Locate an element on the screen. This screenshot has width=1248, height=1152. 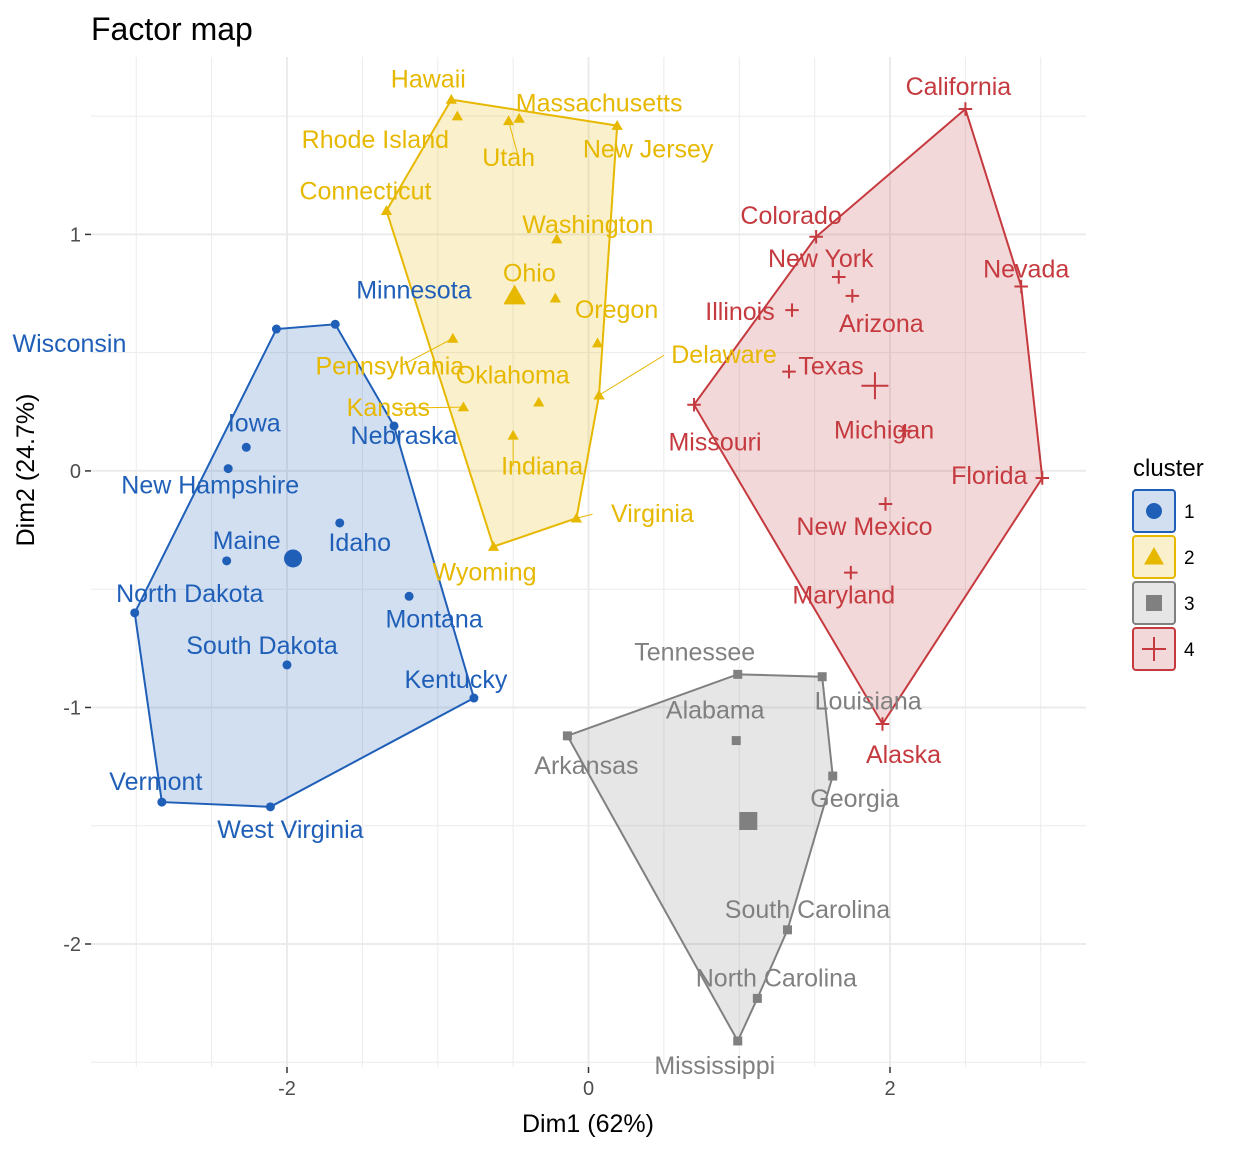
point-label: Utah is located at coordinates (508, 158).